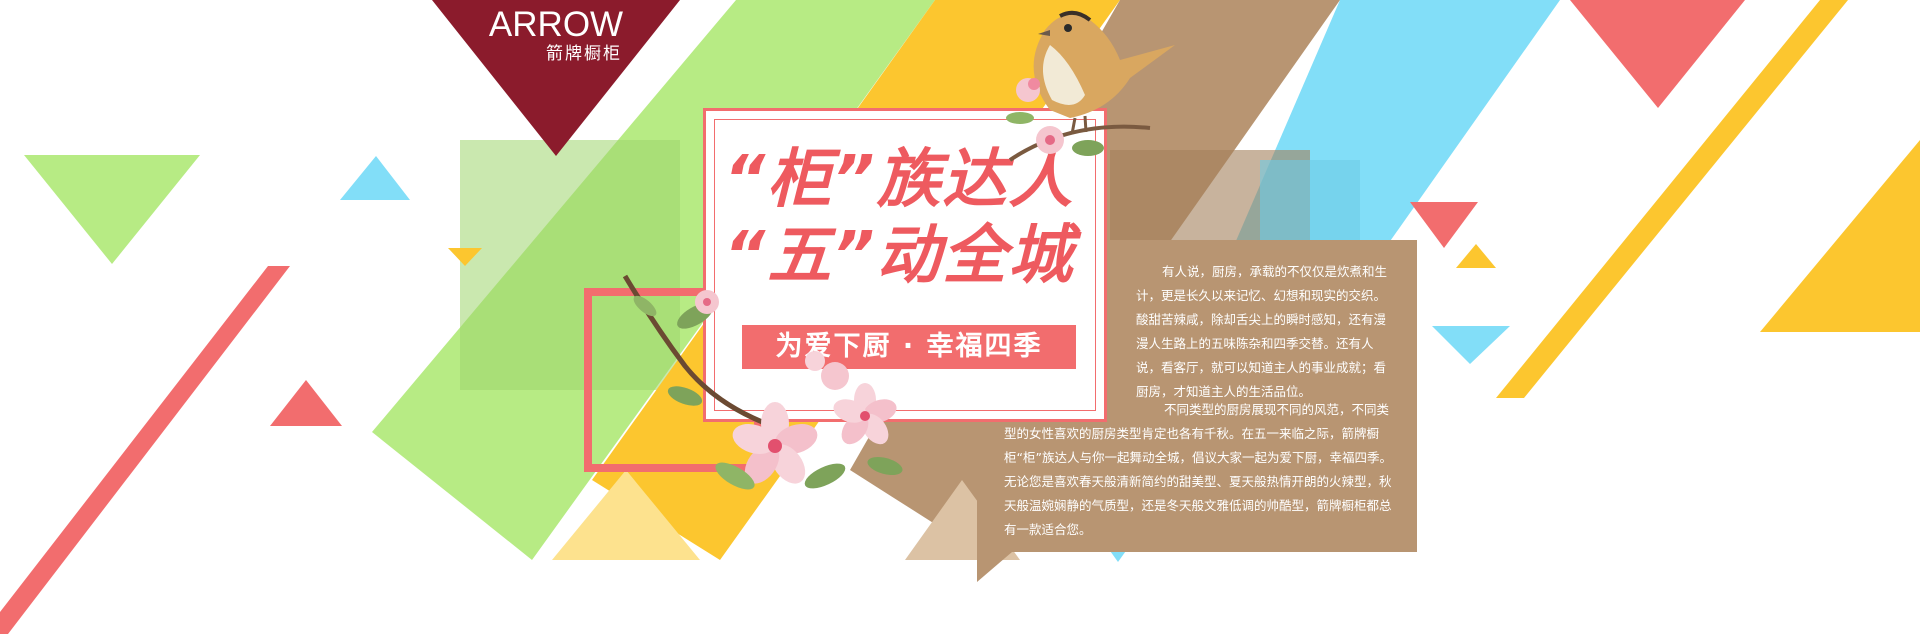  What do you see at coordinates (1471, 345) in the screenshot?
I see `sky-small-right` at bounding box center [1471, 345].